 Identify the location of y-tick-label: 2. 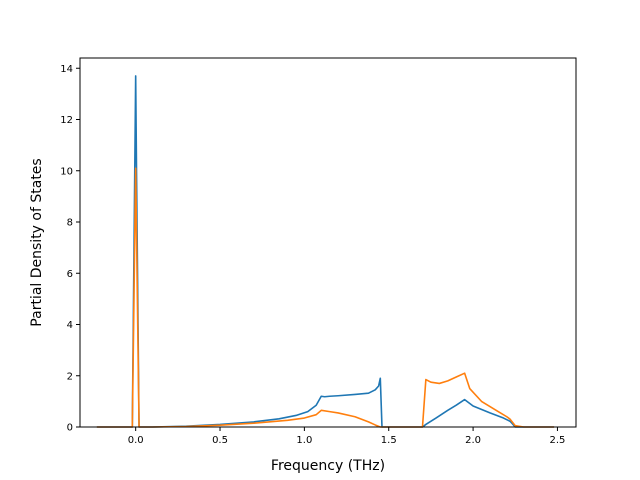
(70, 376).